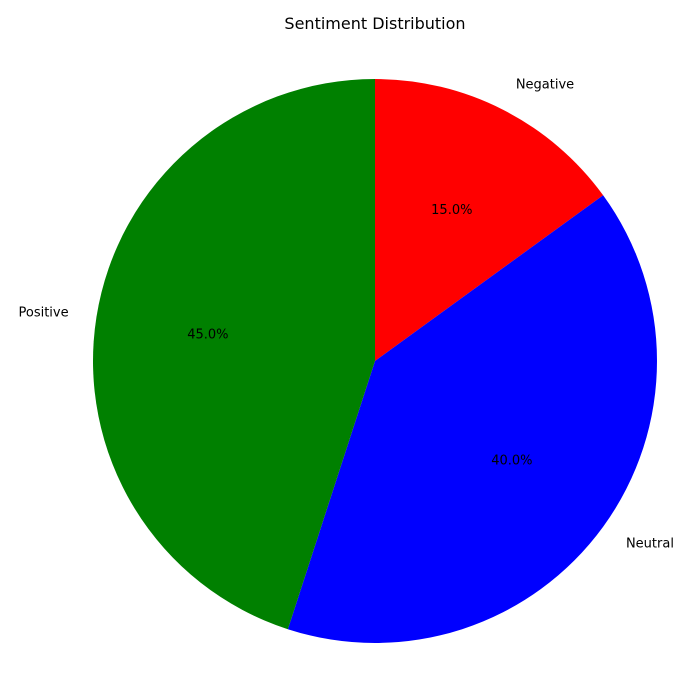  Describe the element at coordinates (545, 85) in the screenshot. I see `slice-label-negative: Negative` at that location.